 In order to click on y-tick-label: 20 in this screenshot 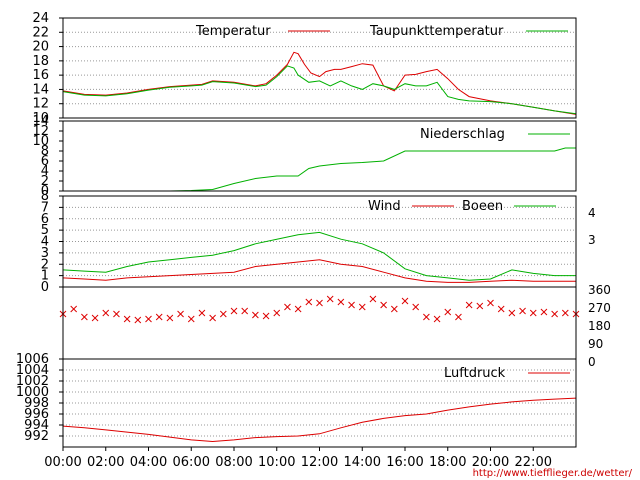, I will do `click(40, 47)`.